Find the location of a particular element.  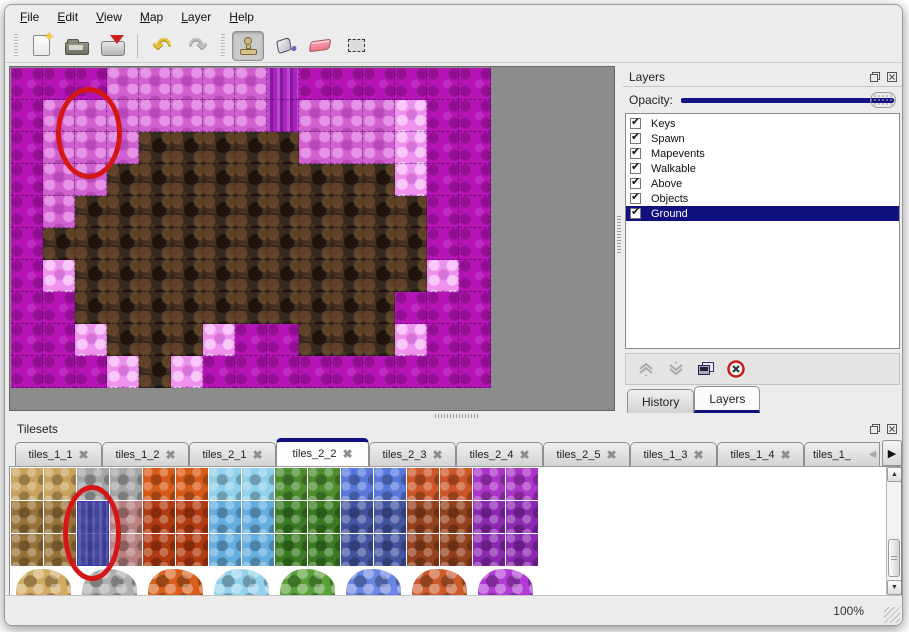

tileset-tab-tiles_1_2: tiles_1_2 ✖ is located at coordinates (145, 454).